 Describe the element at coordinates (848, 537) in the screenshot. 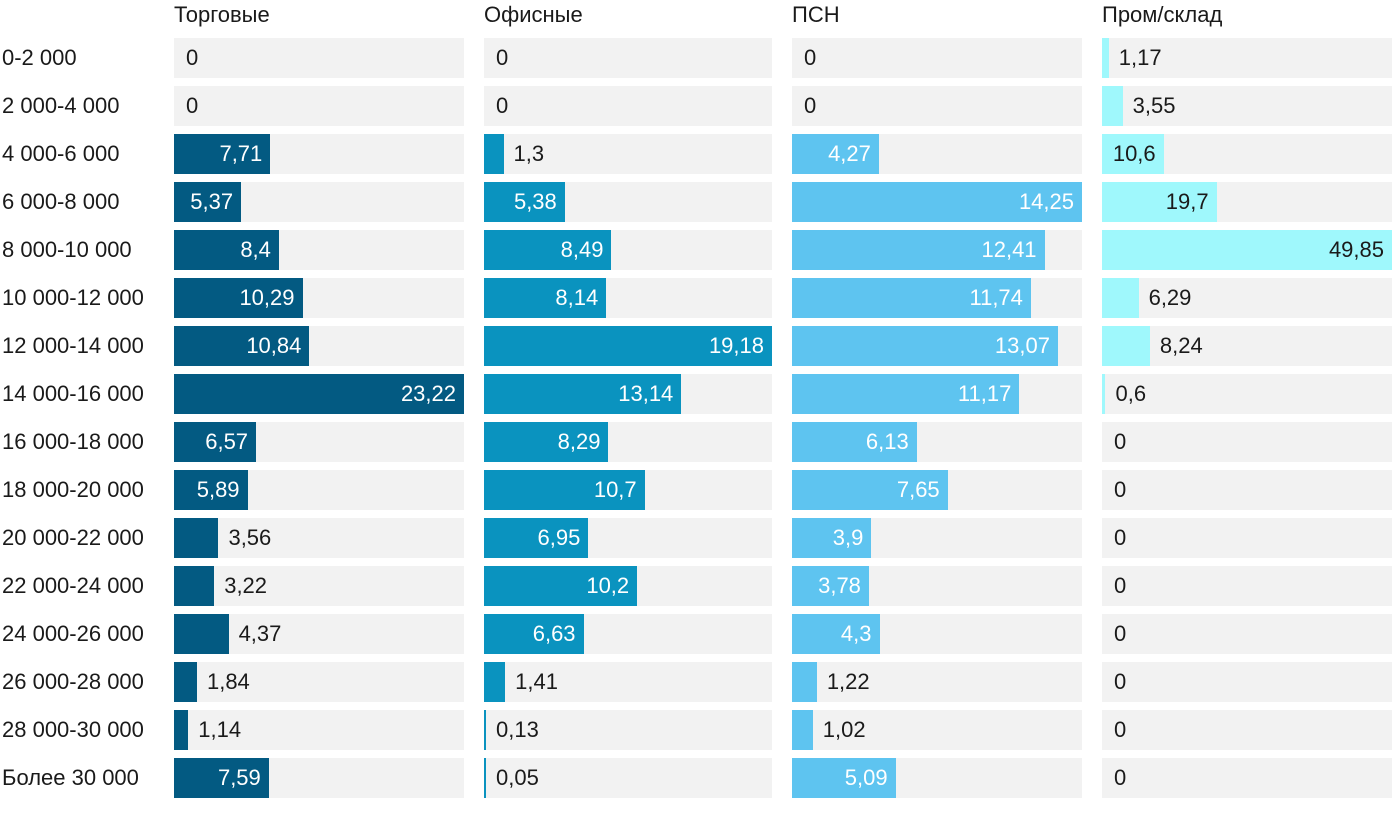

I see `data-label: 3,9` at that location.